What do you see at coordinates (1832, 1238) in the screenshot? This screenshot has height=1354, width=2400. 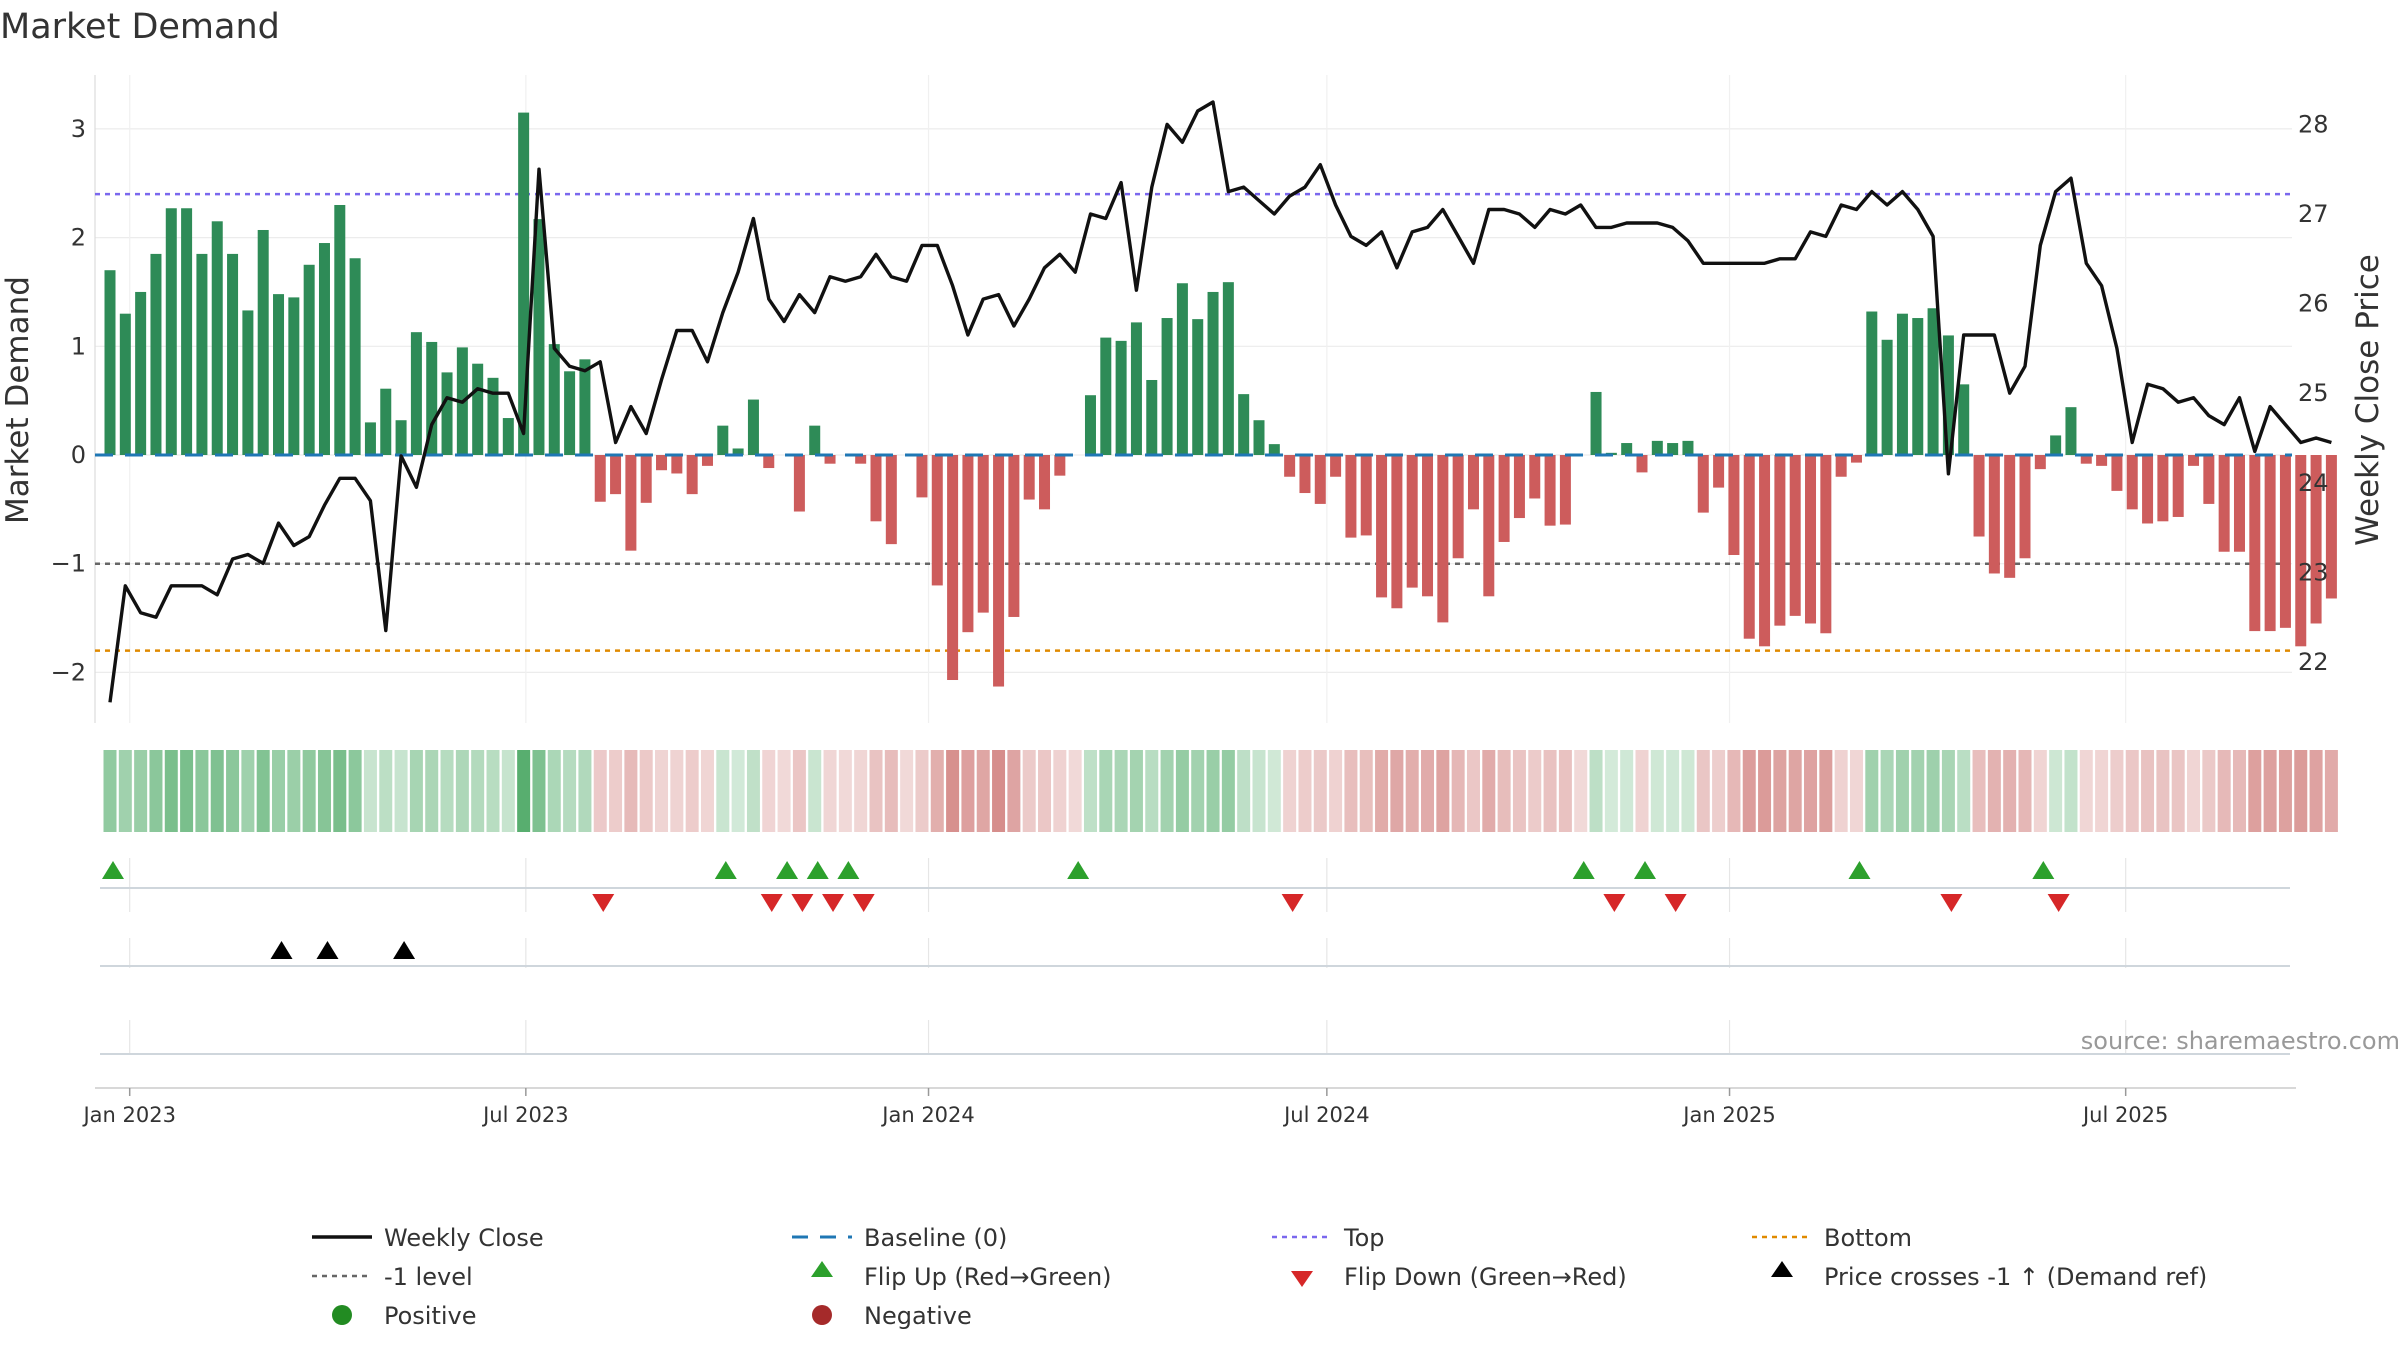 I see `legend-item: Bottom` at bounding box center [1832, 1238].